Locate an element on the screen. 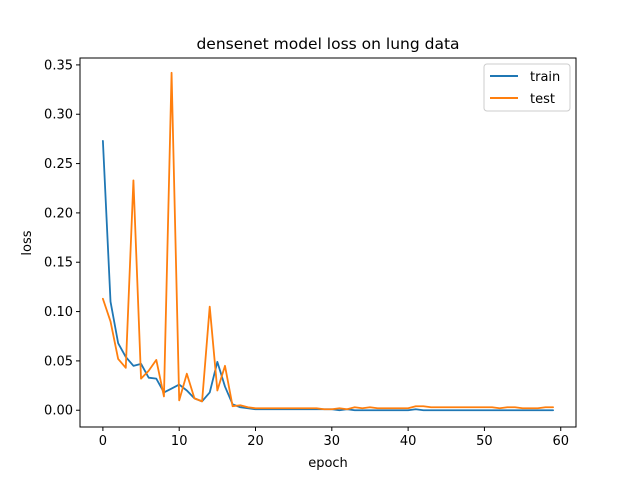 The width and height of the screenshot is (640, 480). x-tick-label: 20 is located at coordinates (255, 441).